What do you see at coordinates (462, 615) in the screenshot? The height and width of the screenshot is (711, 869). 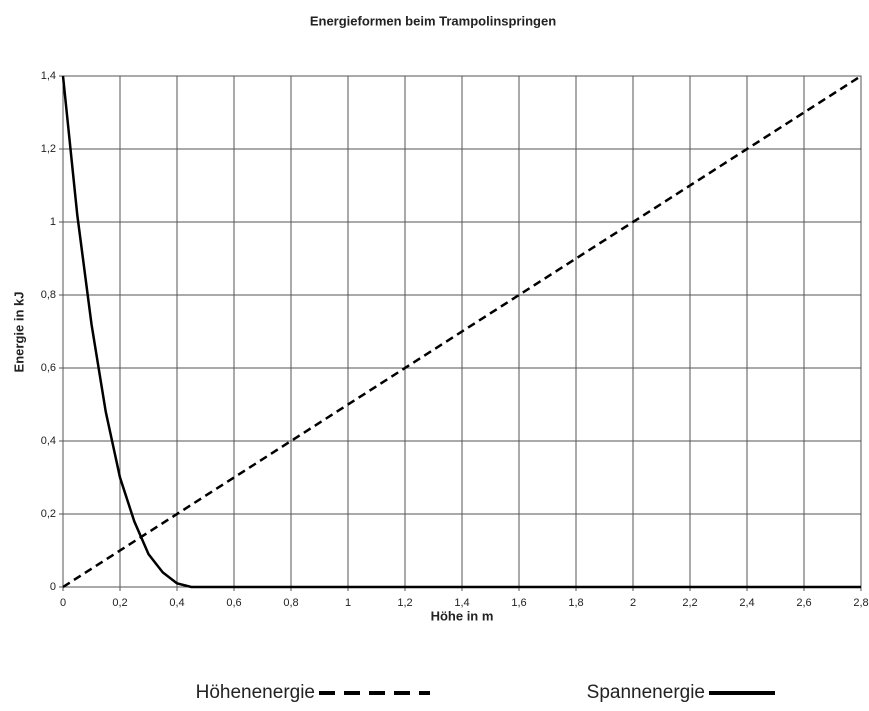 I see `x-axis-label: Höhe in m` at bounding box center [462, 615].